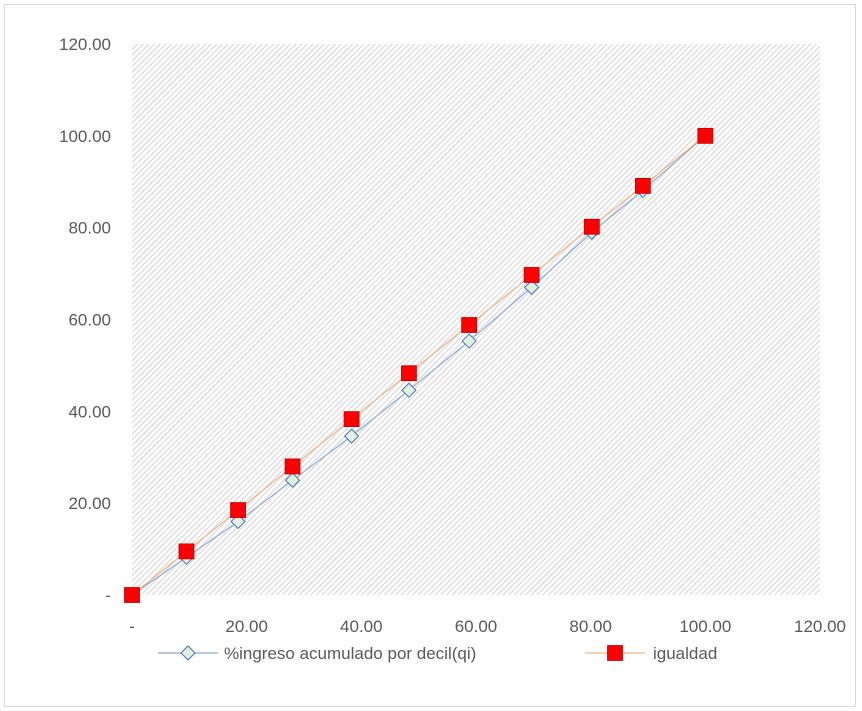 Image resolution: width=862 pixels, height=711 pixels. What do you see at coordinates (685, 653) in the screenshot?
I see `legend-label: igualdad` at bounding box center [685, 653].